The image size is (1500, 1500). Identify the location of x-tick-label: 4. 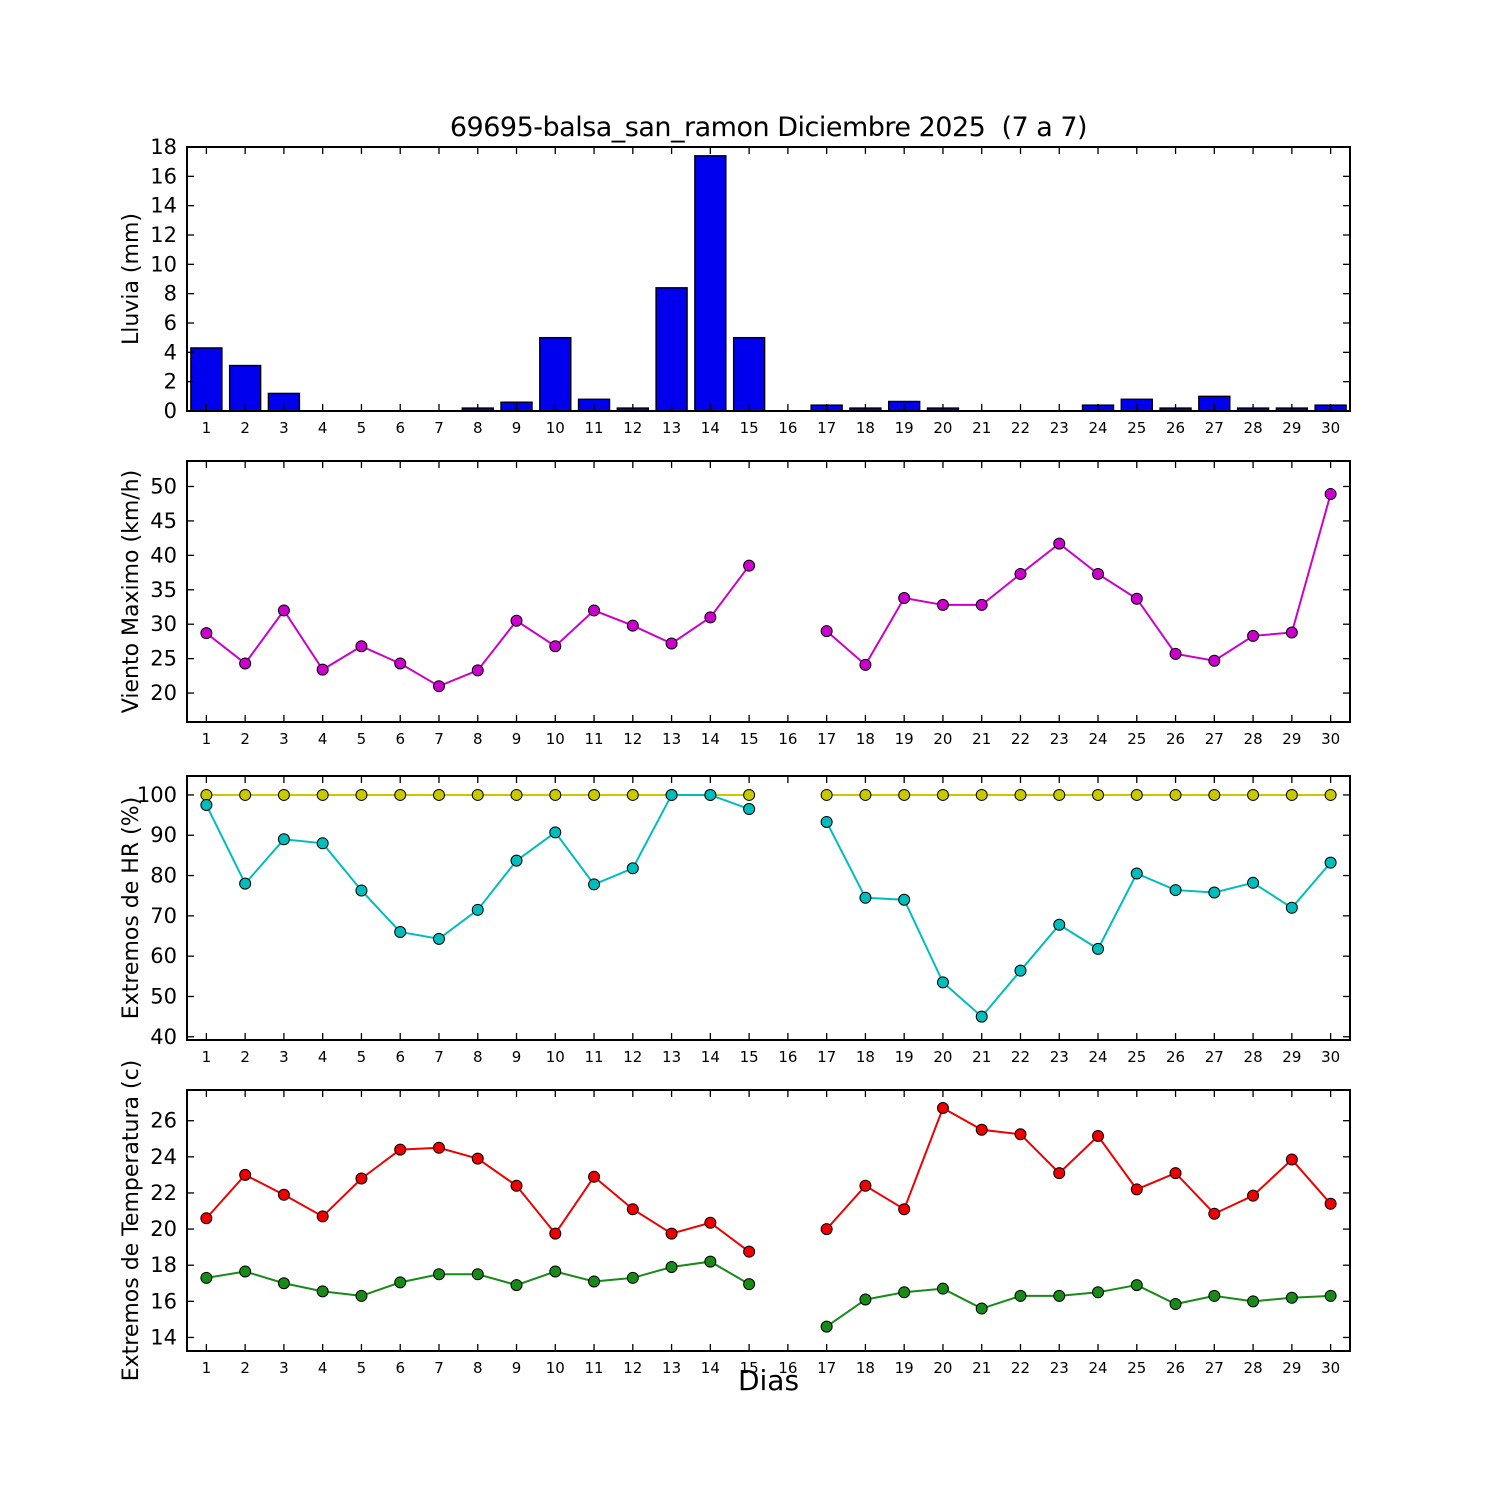
(323, 1057).